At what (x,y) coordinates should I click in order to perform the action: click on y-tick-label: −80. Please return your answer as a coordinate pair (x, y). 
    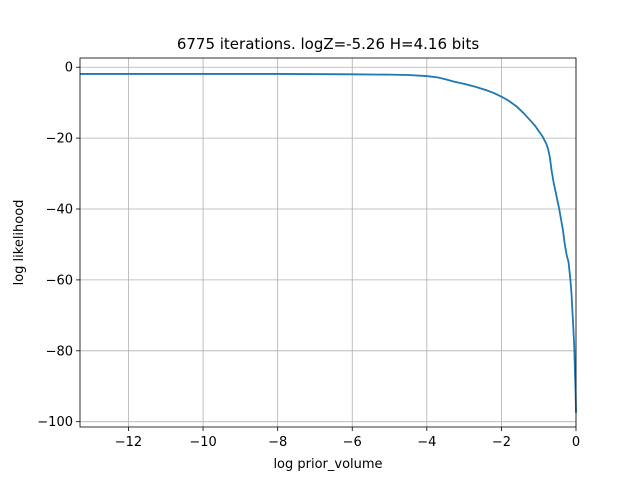
    Looking at the image, I should click on (59, 351).